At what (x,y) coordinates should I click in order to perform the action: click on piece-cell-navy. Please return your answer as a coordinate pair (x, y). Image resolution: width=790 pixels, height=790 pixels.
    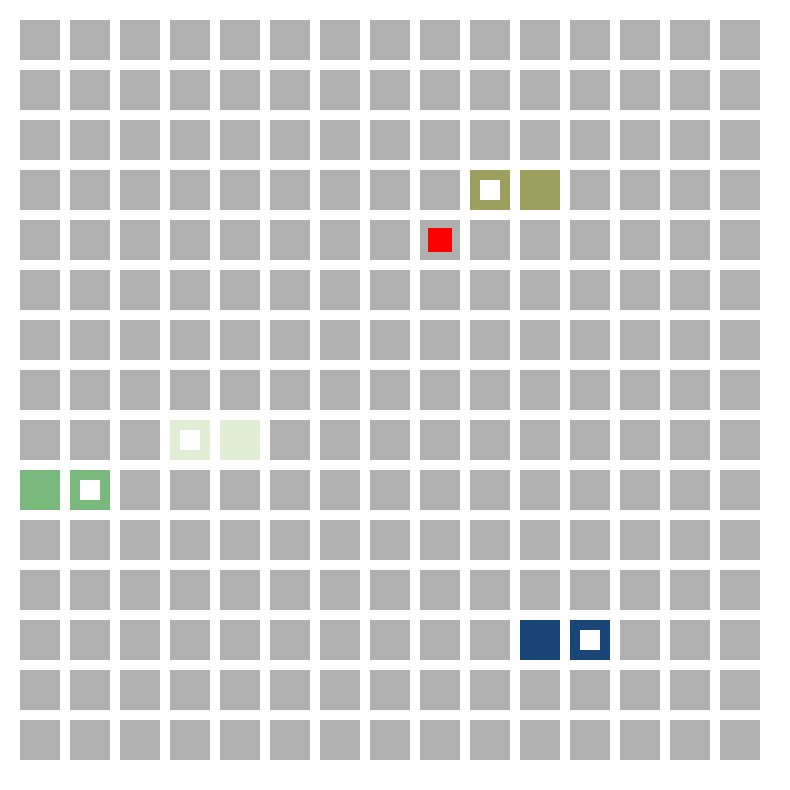
    Looking at the image, I should click on (540, 640).